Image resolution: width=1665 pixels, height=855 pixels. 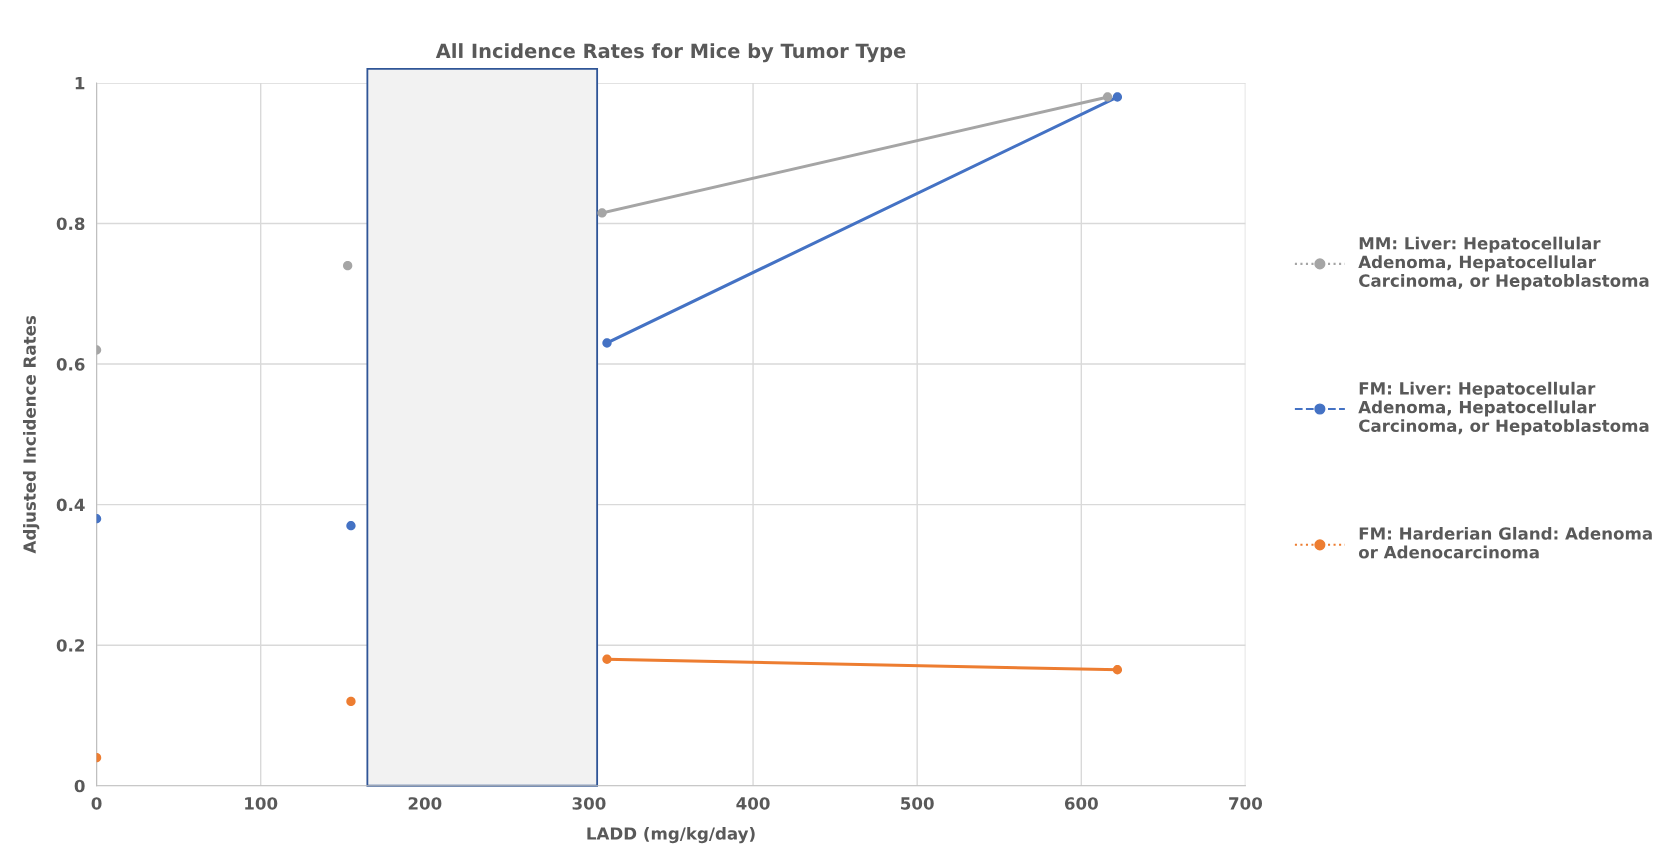 What do you see at coordinates (1246, 803) in the screenshot?
I see `x-tick-label: 700` at bounding box center [1246, 803].